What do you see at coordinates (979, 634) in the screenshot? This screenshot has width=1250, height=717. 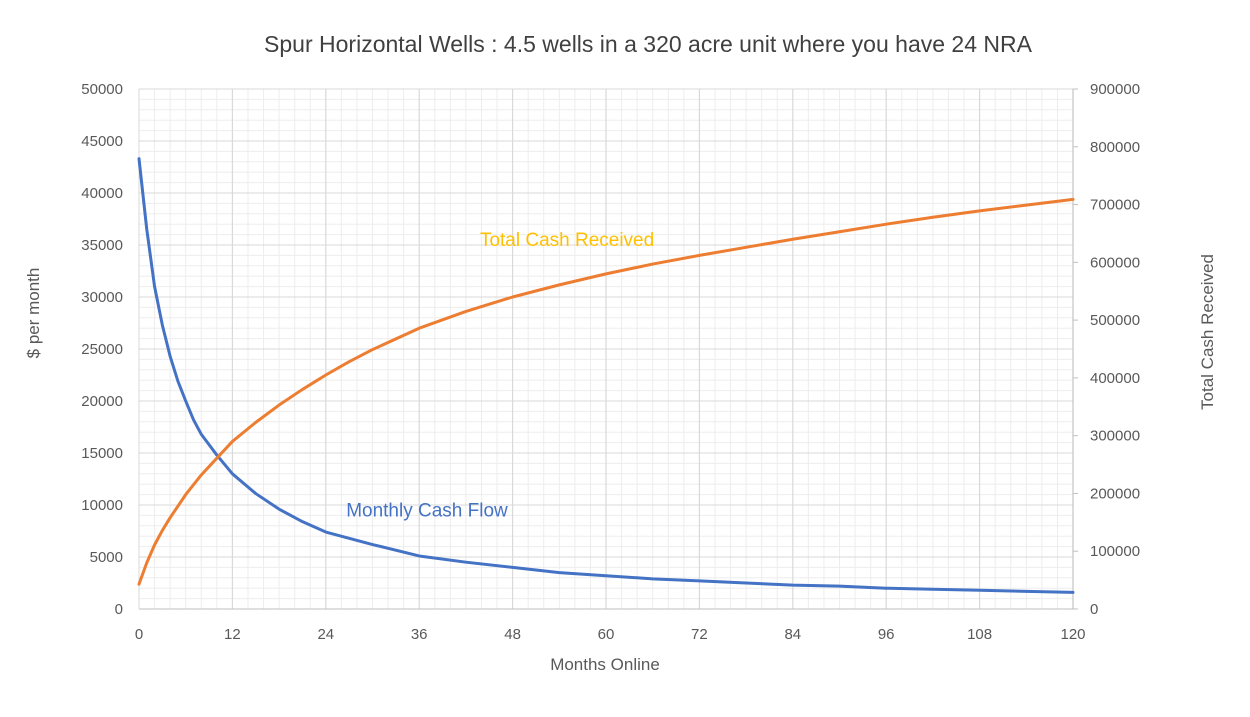 I see `x-tick-label: 108` at bounding box center [979, 634].